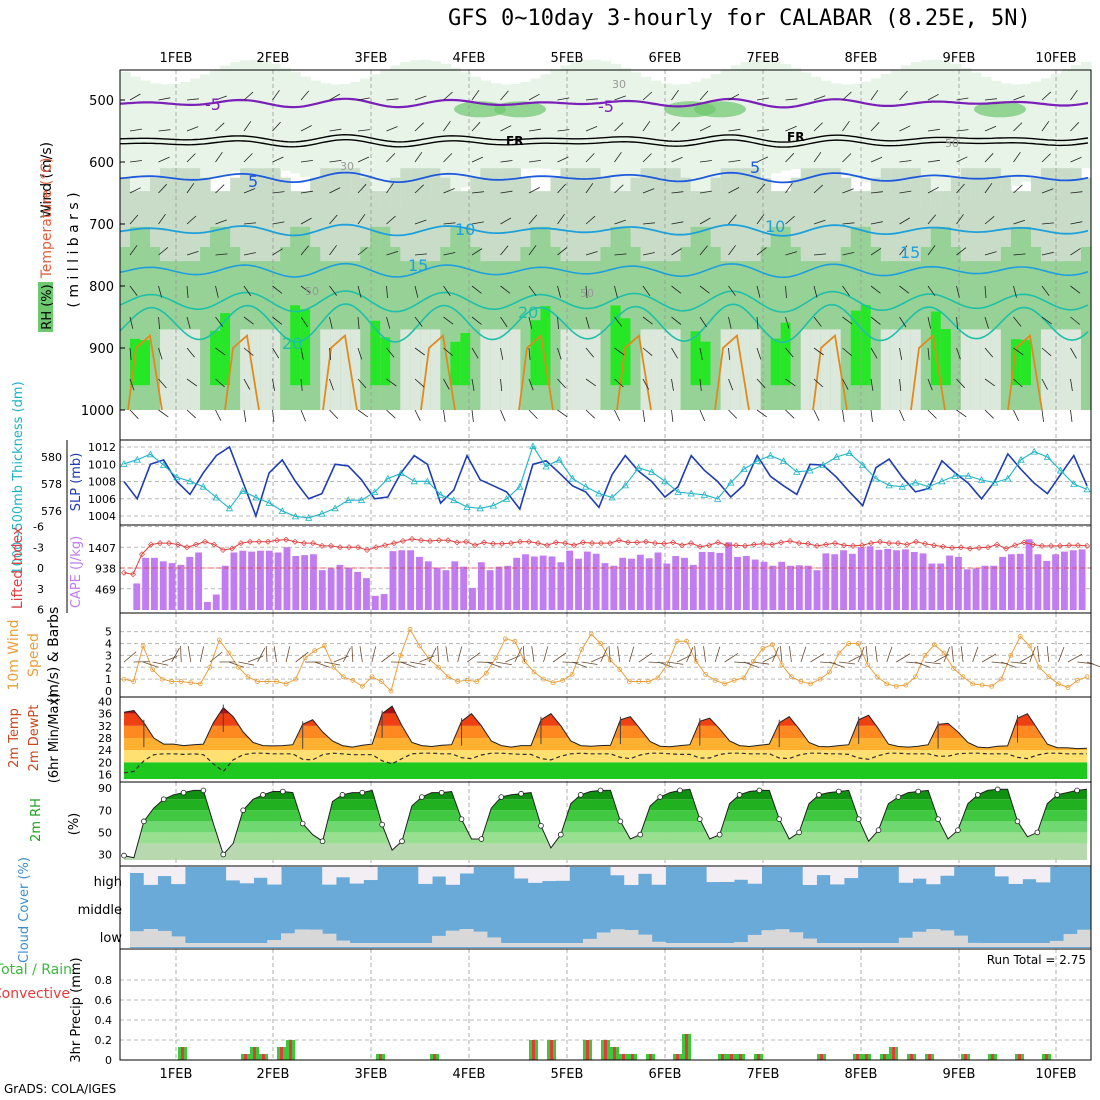 This screenshot has width=1100, height=1100. I want to click on thickness-tick-label: 576, so click(51, 511).